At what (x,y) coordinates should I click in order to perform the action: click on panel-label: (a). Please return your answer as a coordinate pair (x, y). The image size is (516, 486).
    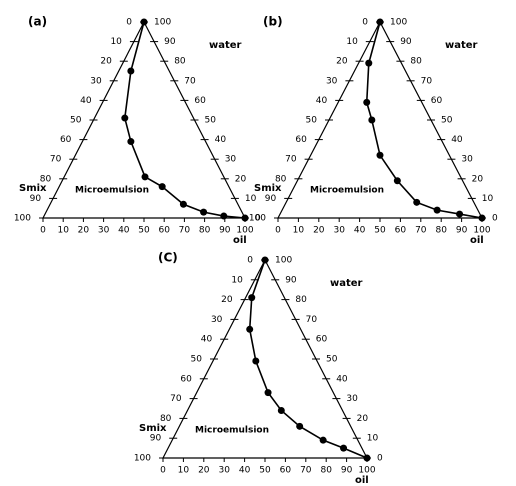
    Looking at the image, I should click on (37, 22).